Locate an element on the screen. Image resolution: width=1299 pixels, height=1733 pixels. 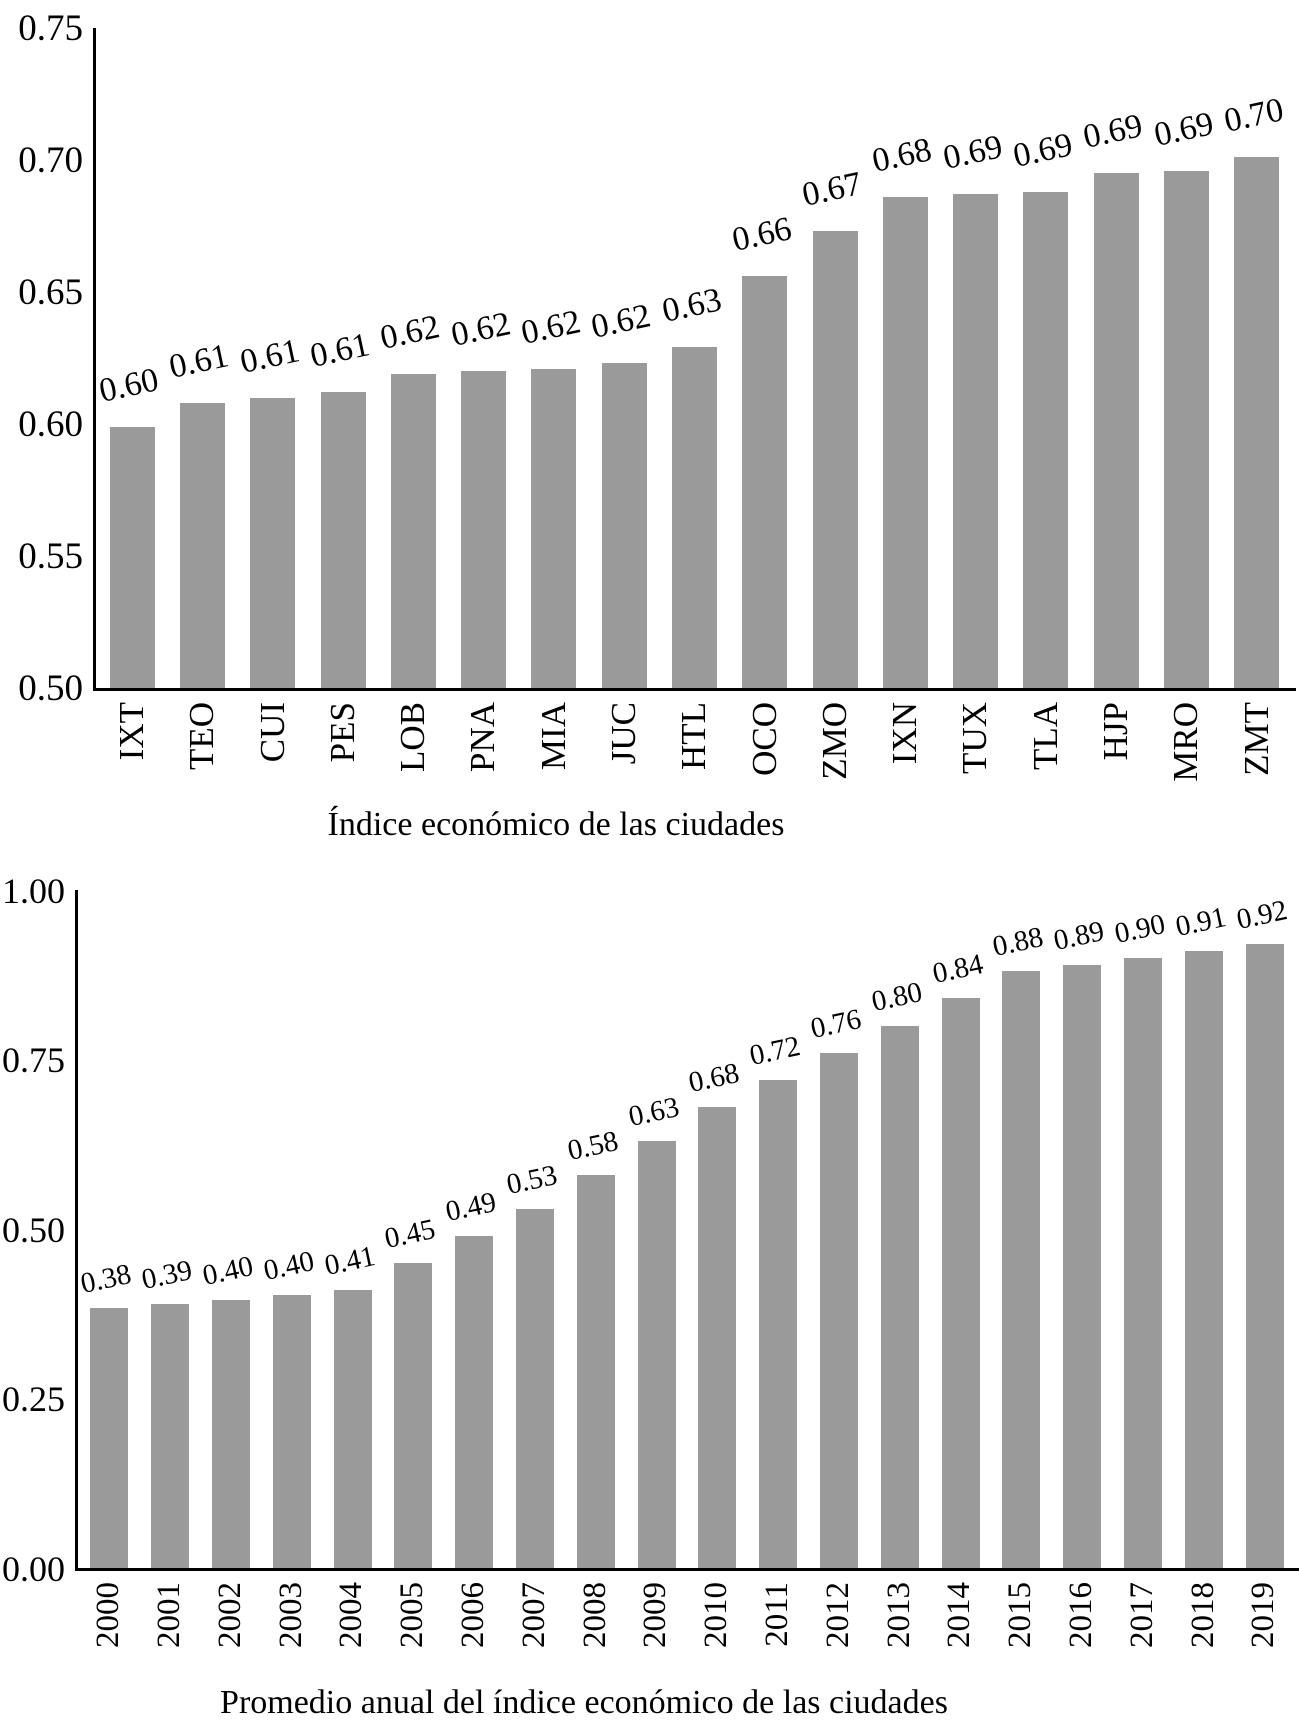
x-tick-label: 2007 is located at coordinates (533, 1615).